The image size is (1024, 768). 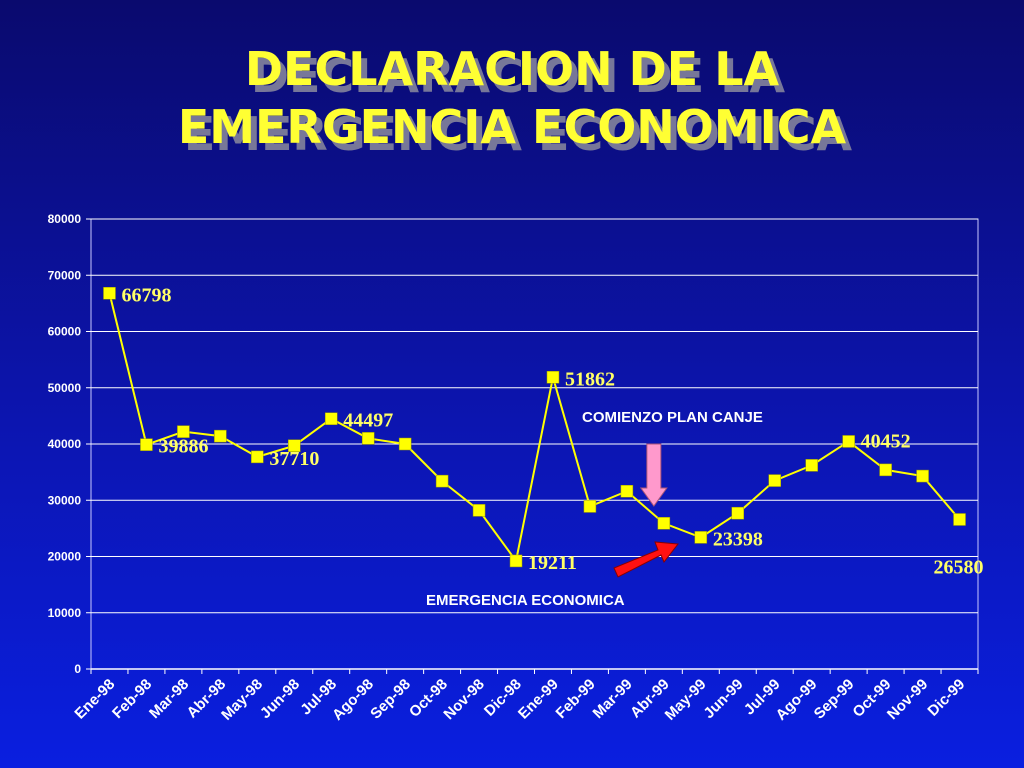 I want to click on y-tick-label: 70000, so click(x=65, y=275).